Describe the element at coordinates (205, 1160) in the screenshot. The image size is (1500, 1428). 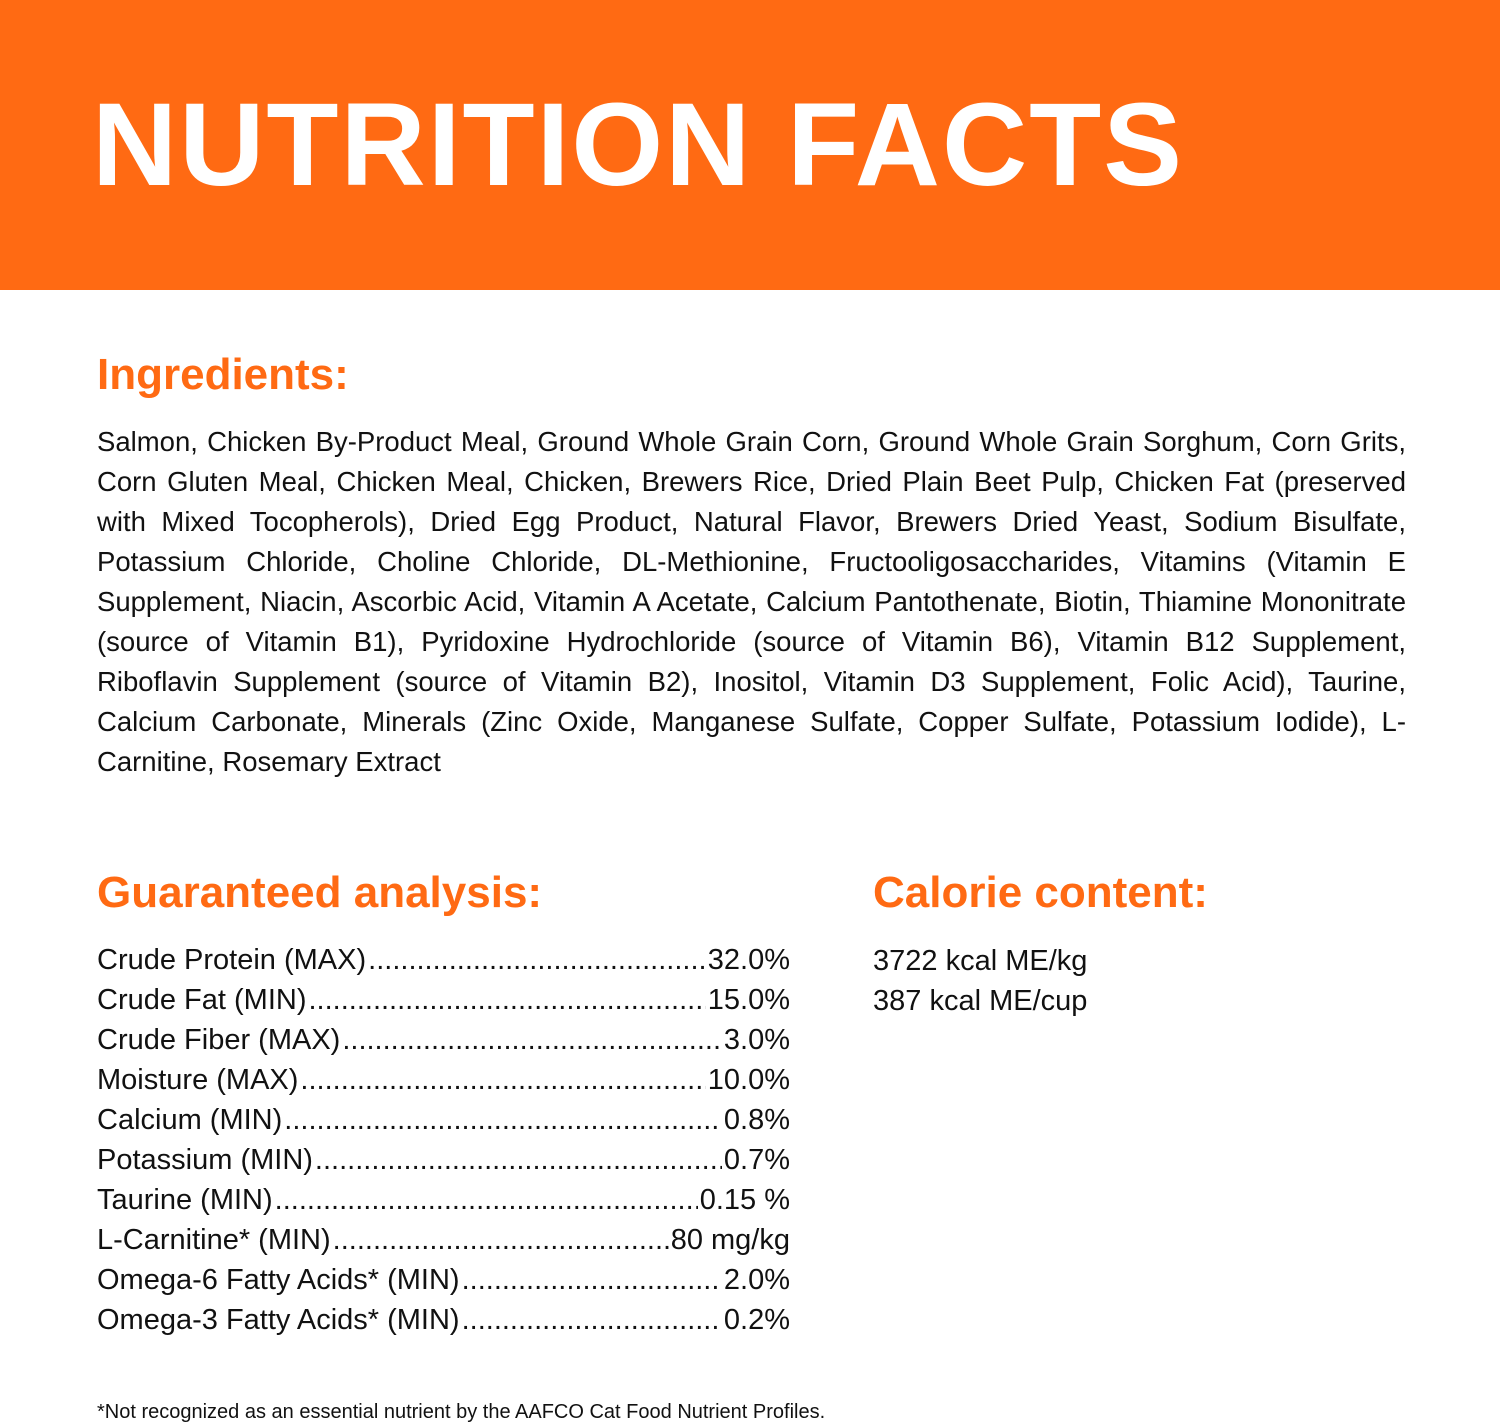
I see `analysis-label: Potassium (MIN)` at that location.